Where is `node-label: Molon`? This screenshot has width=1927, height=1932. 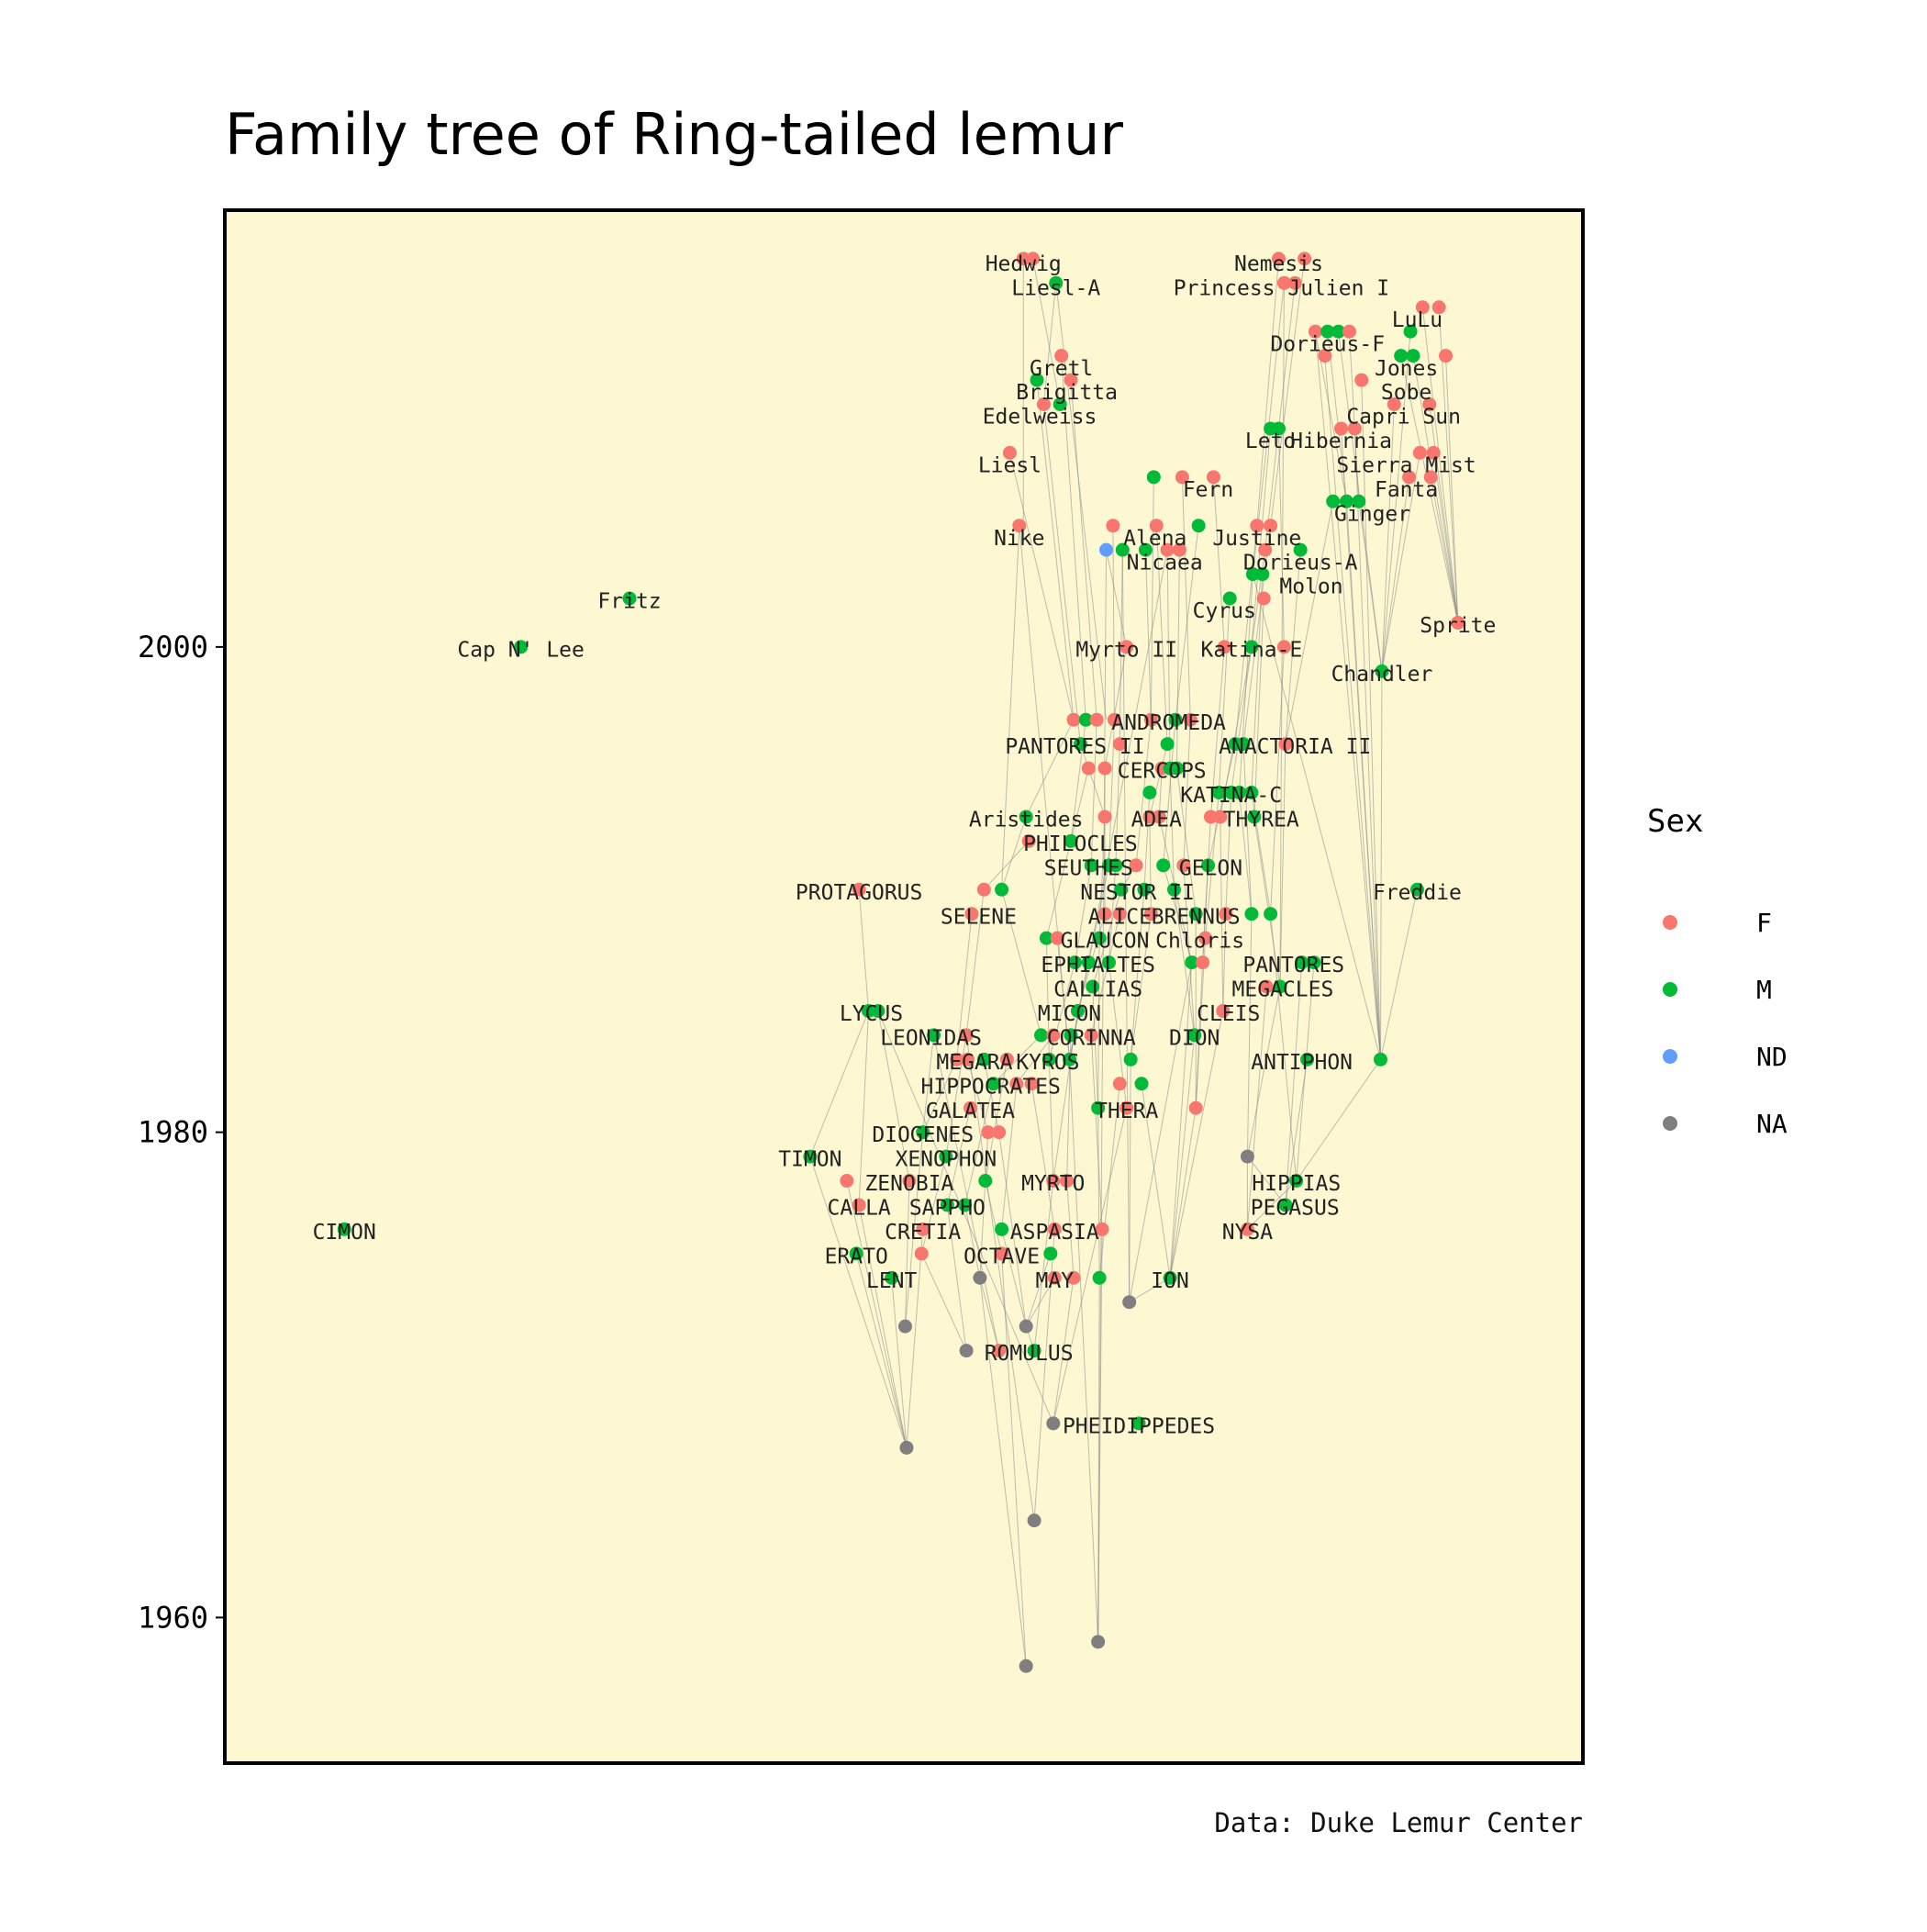 node-label: Molon is located at coordinates (1310, 587).